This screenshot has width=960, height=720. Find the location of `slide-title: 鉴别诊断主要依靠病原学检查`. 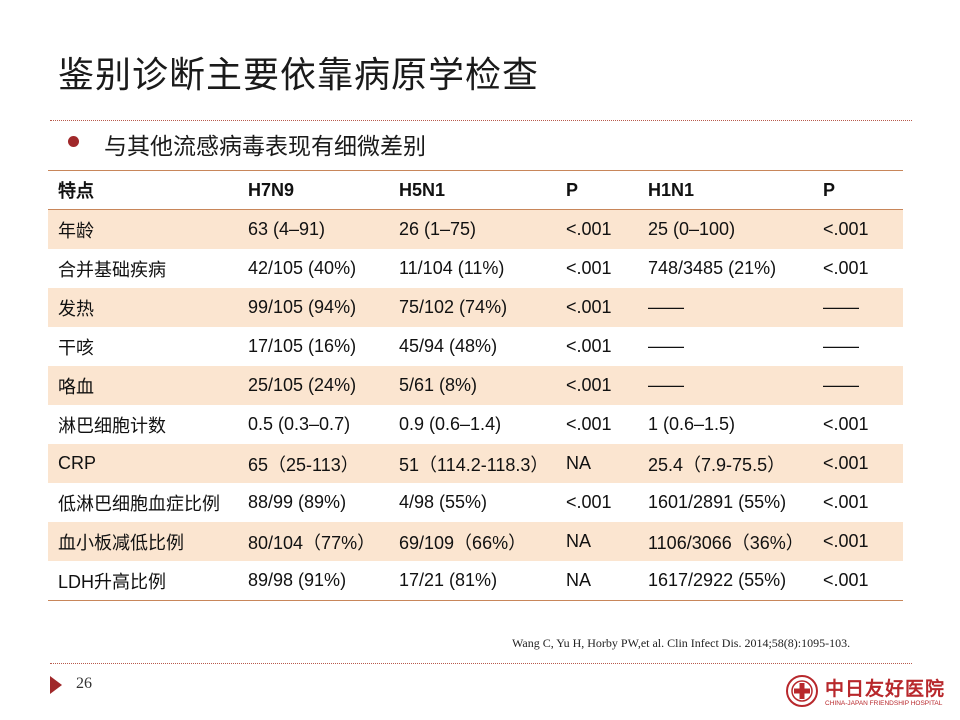

slide-title: 鉴别诊断主要依靠病原学检查 is located at coordinates (299, 75).